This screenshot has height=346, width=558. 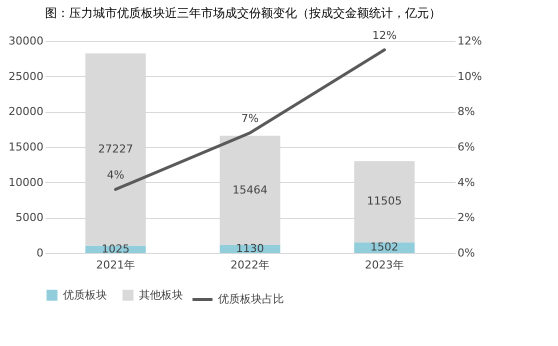 What do you see at coordinates (470, 41) in the screenshot?
I see `y2-tick-label: 12%` at bounding box center [470, 41].